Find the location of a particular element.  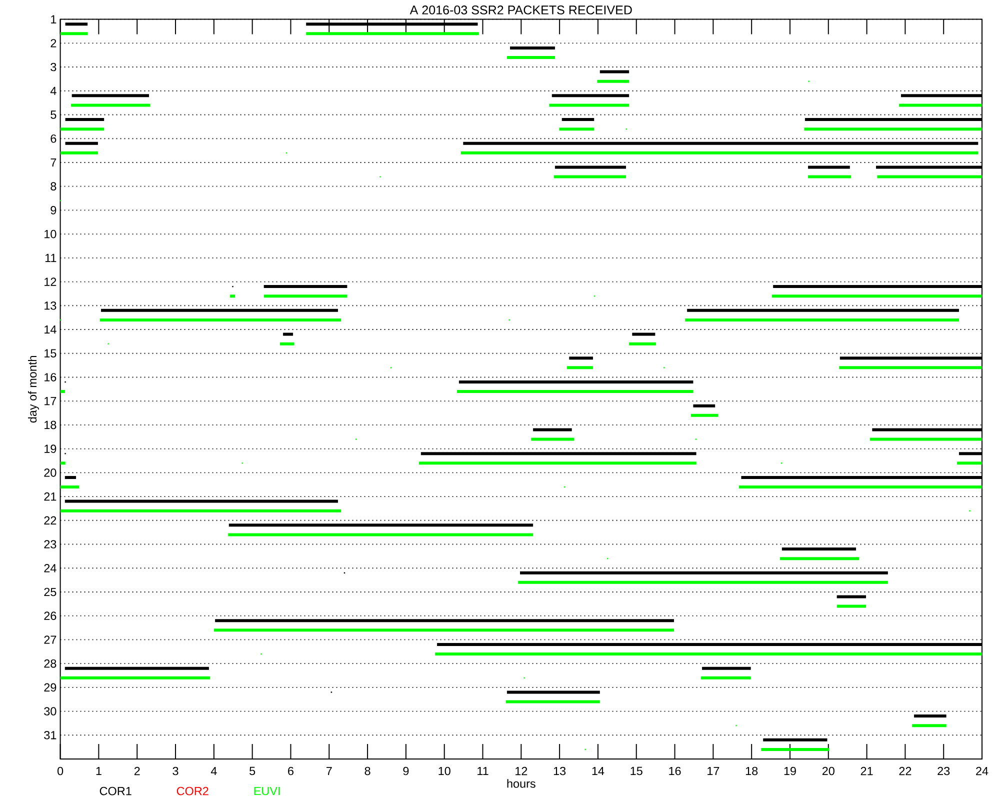

x-axis-title: hours is located at coordinates (521, 783).